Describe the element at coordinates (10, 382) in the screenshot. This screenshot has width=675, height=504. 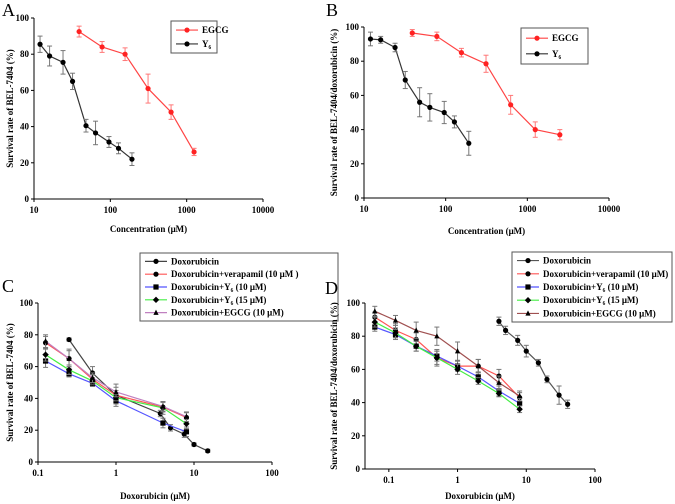
I see `y-axis-label: Survival rate of BEL-7404 (%)` at that location.